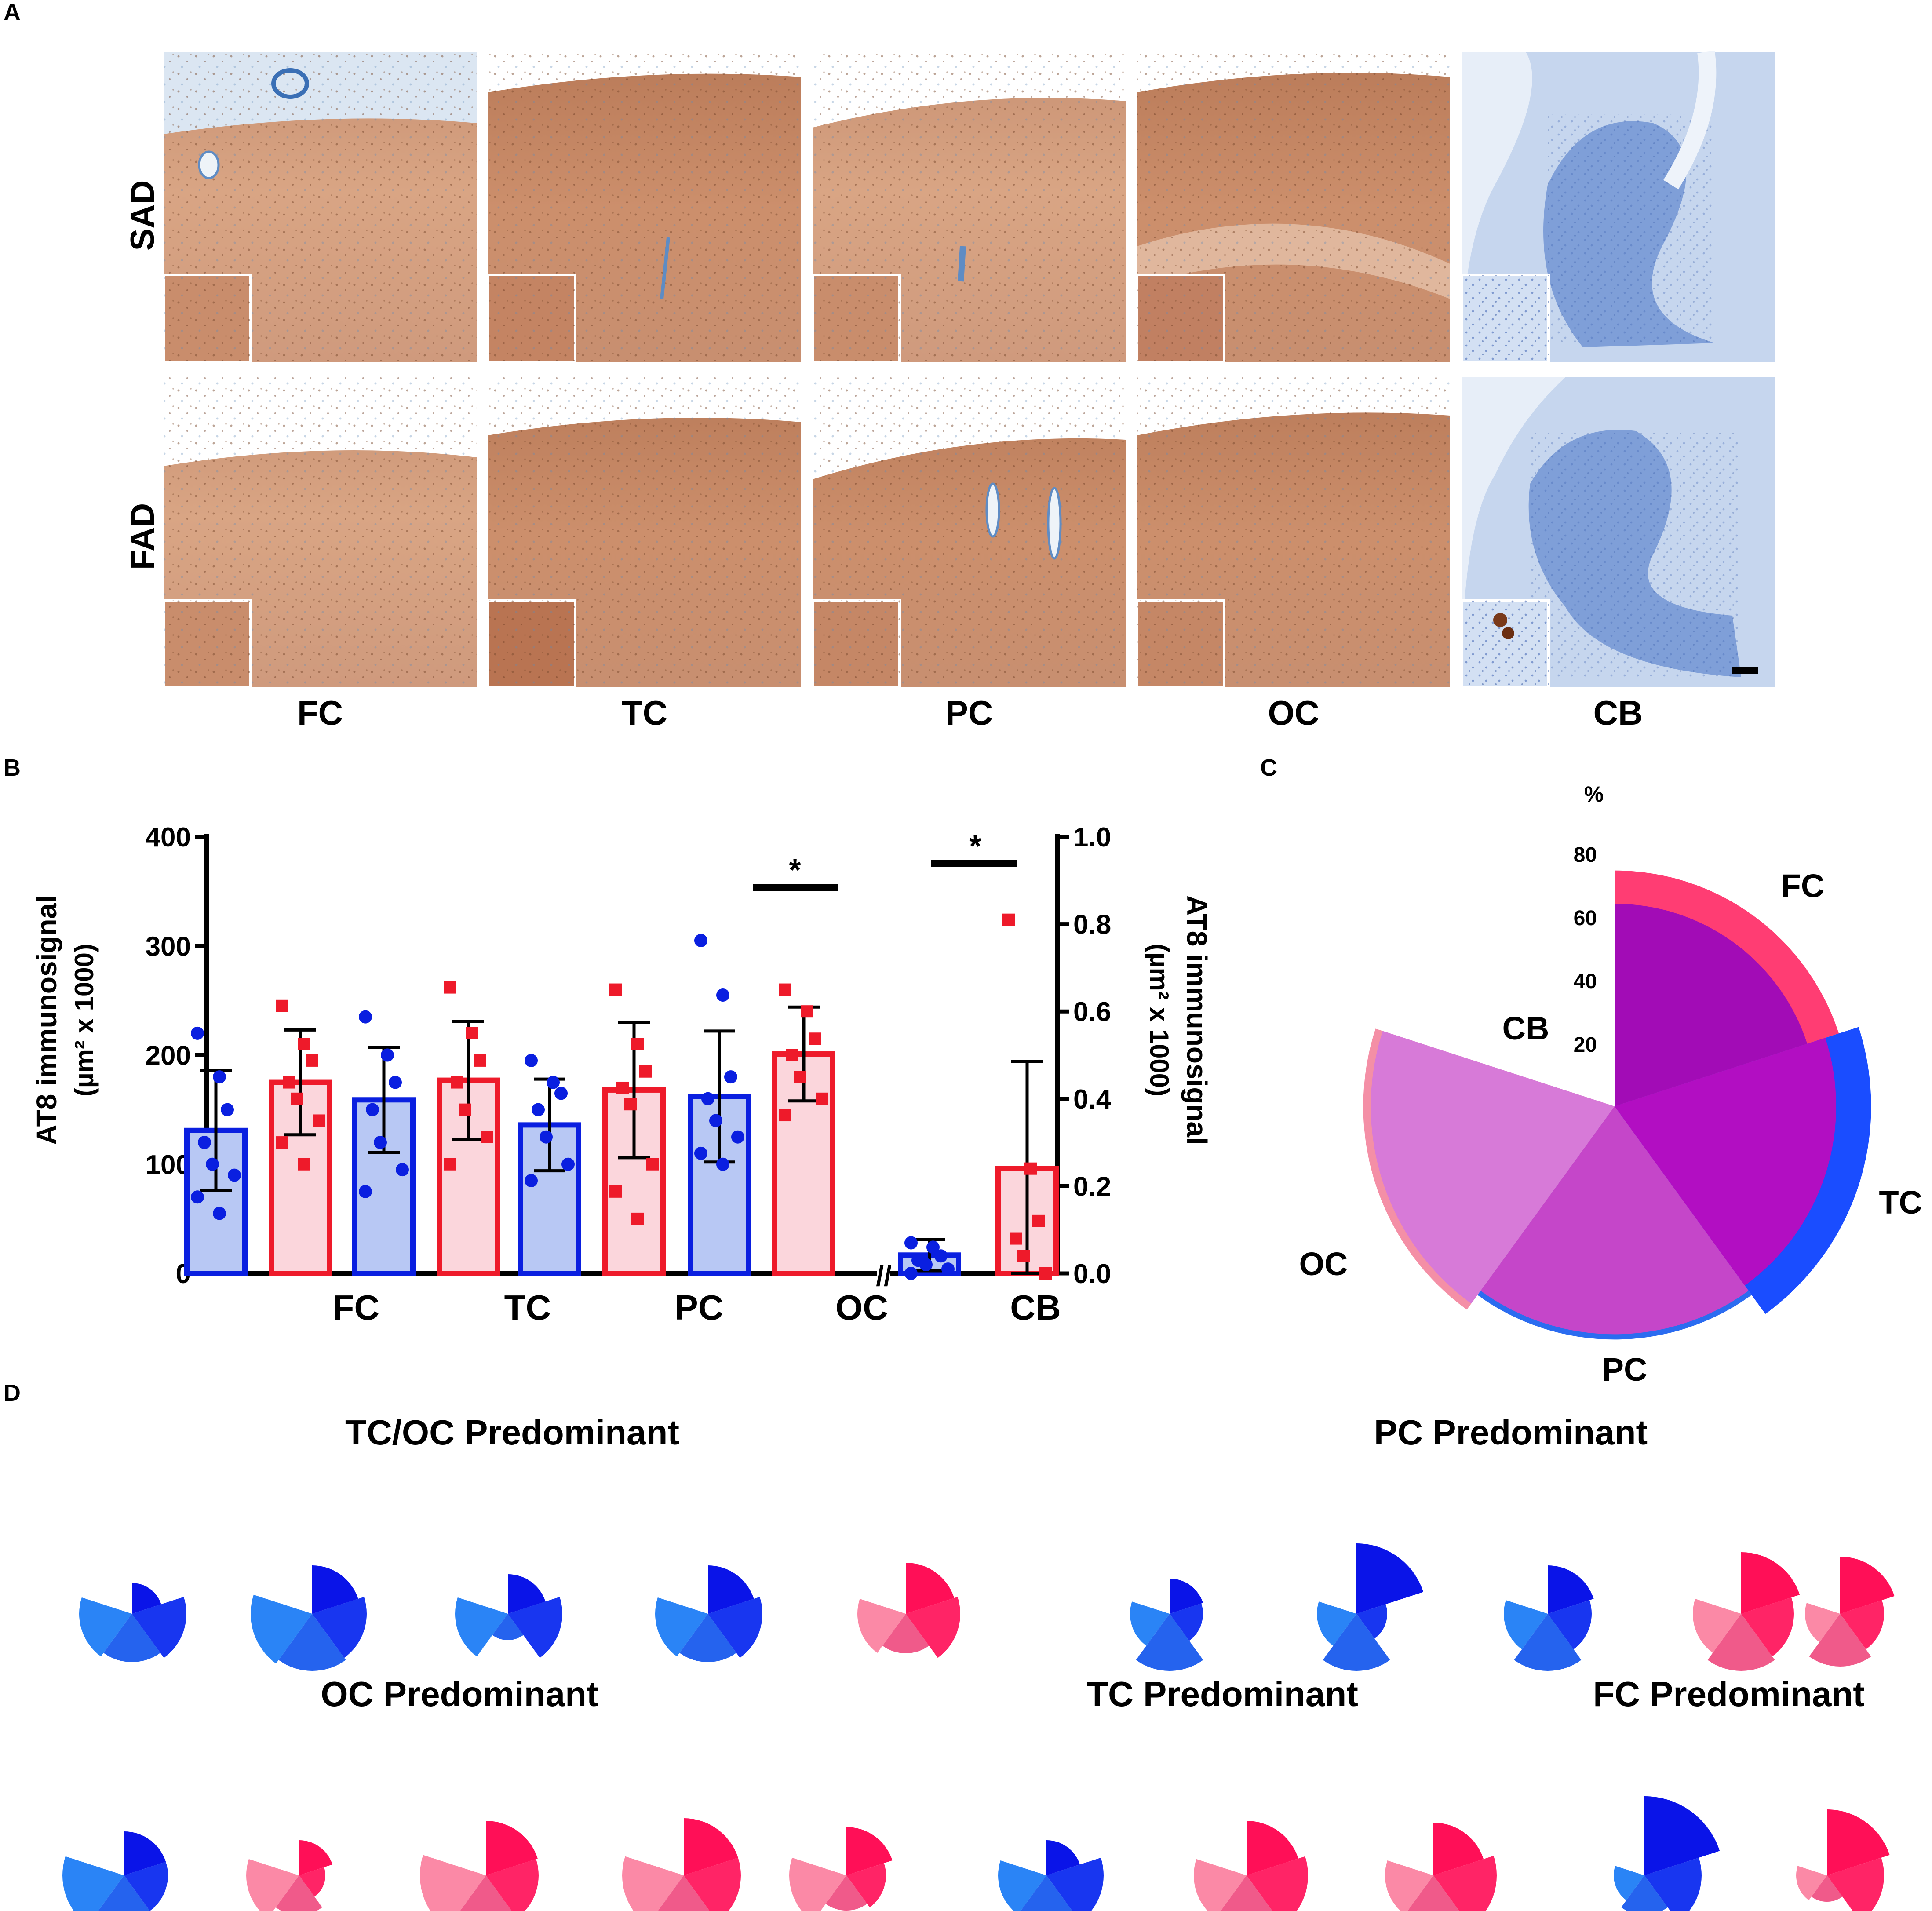 The image size is (1932, 1911). Describe the element at coordinates (644, 533) in the screenshot. I see `micrograph-fad-tc` at that location.